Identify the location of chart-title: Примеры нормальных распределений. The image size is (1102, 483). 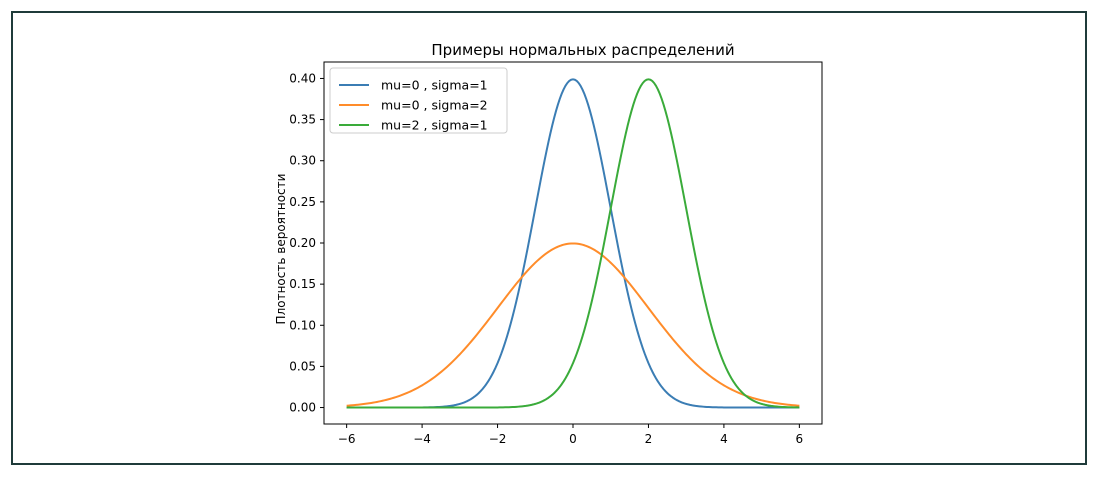
(582, 50).